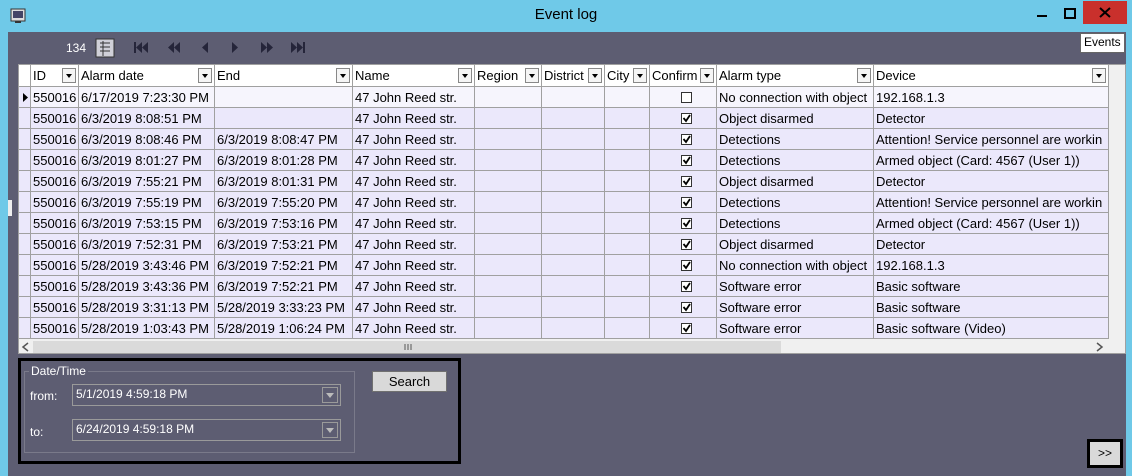 Image resolution: width=1132 pixels, height=476 pixels. Describe the element at coordinates (25, 76) in the screenshot. I see `row-indicator-header` at that location.